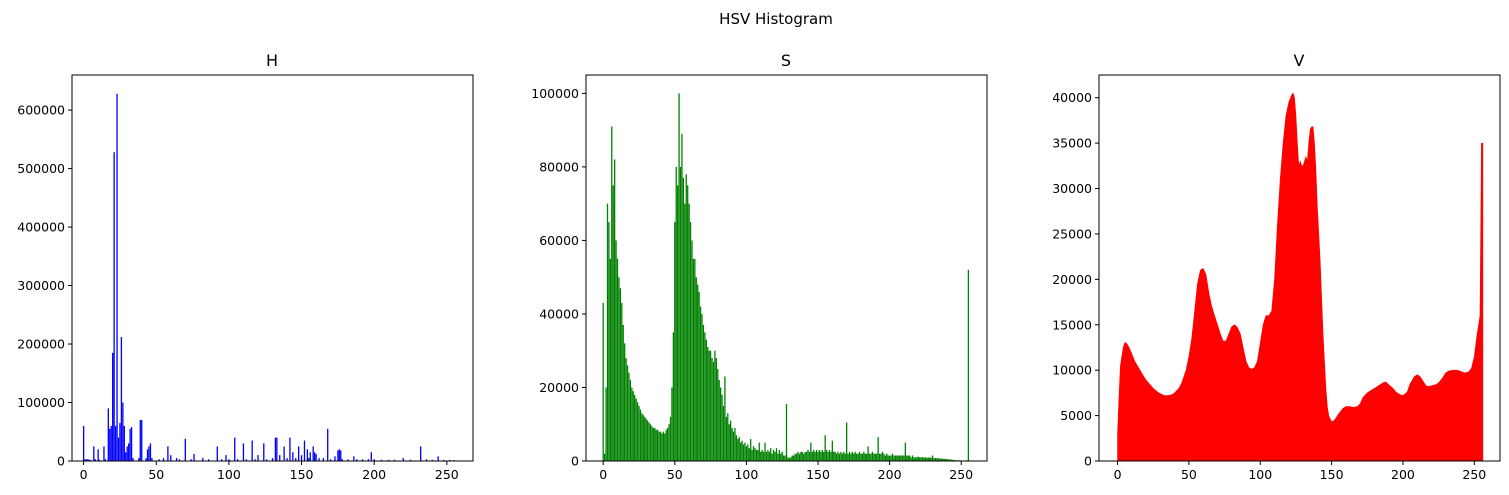 Image resolution: width=1509 pixels, height=495 pixels. I want to click on s-x-tick-label: 250, so click(961, 474).